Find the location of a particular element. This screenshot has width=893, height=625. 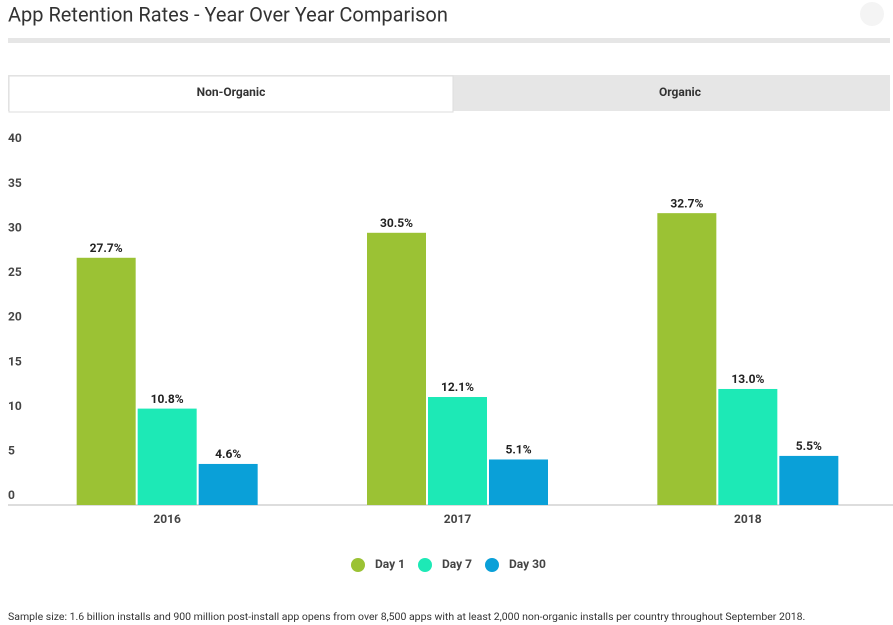

legend-label: Day 7 is located at coordinates (457, 564).